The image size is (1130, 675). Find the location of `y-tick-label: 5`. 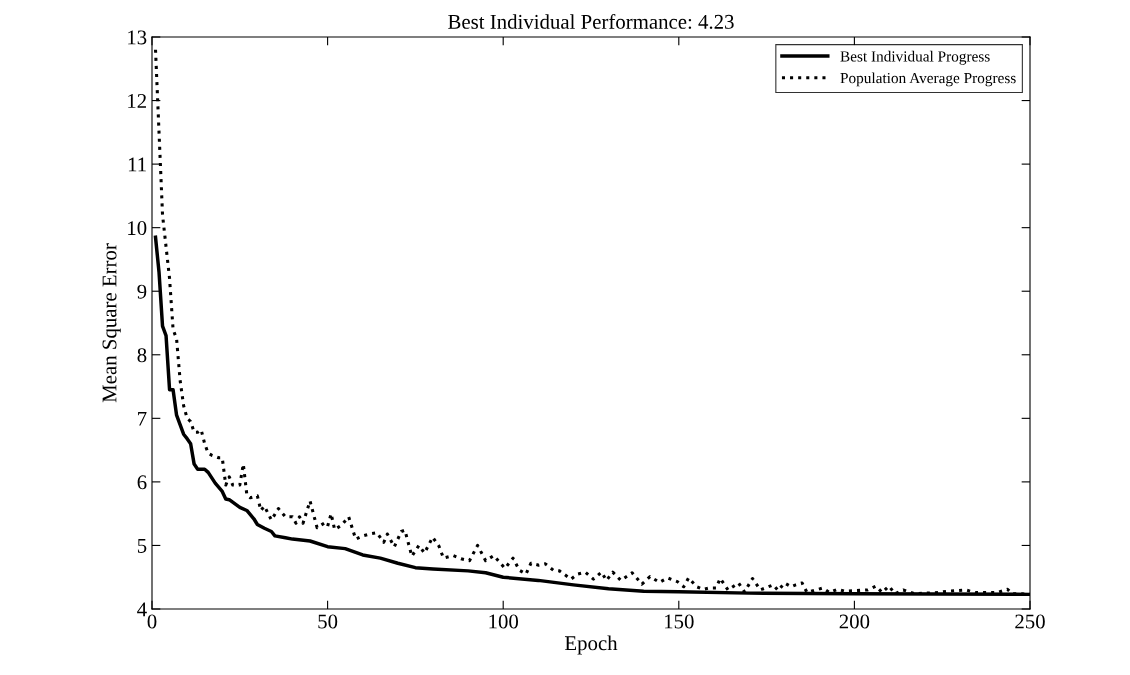

y-tick-label: 5 is located at coordinates (142, 546).